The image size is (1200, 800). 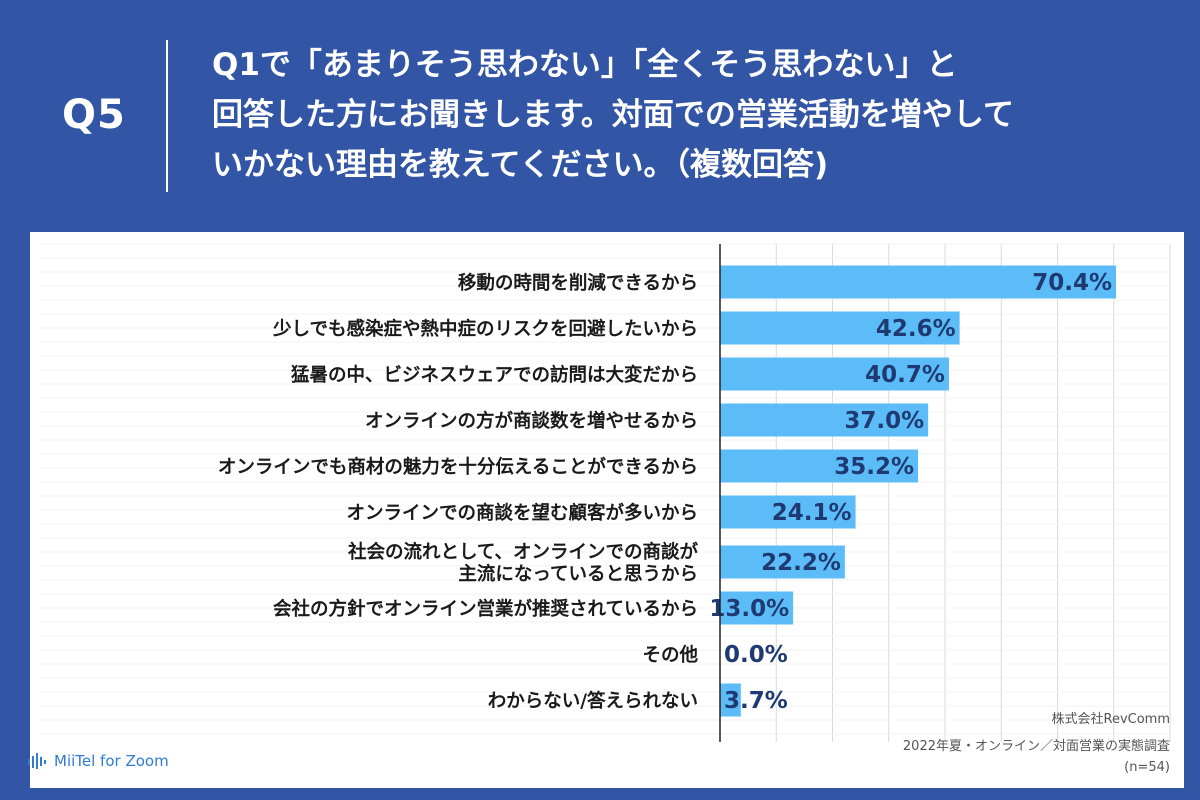 What do you see at coordinates (578, 283) in the screenshot?
I see `category-label: 移動の時間を削減できるから` at bounding box center [578, 283].